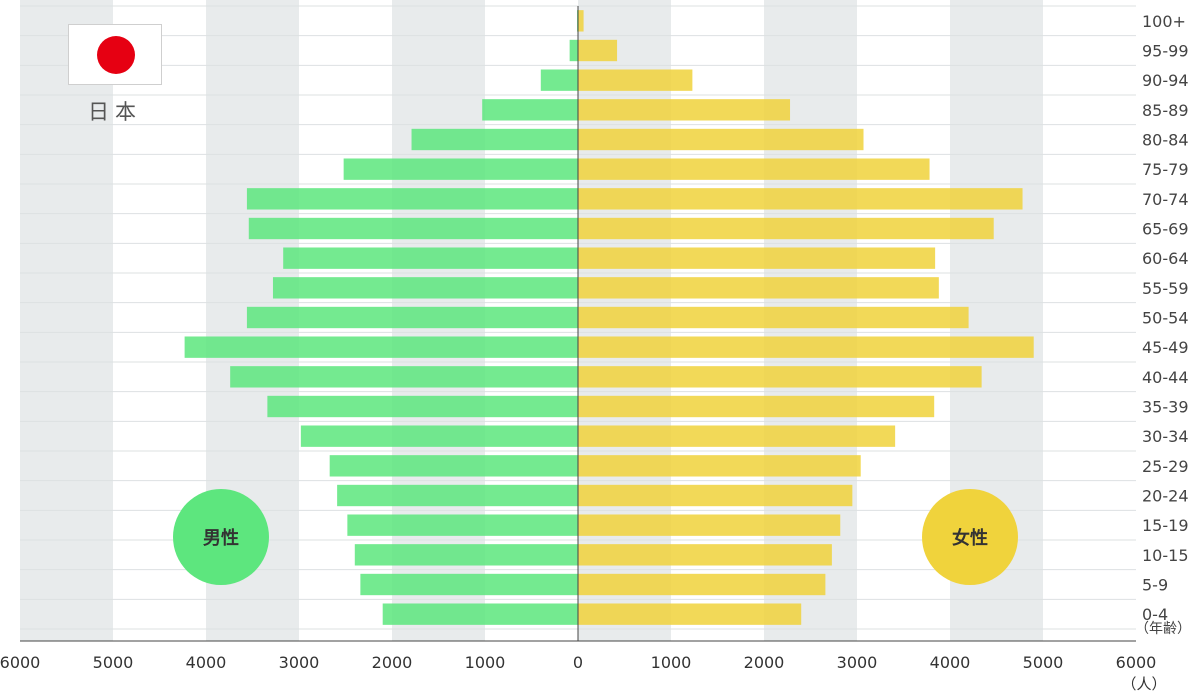 The width and height of the screenshot is (1192, 695). I want to click on age-label: 50-54, so click(1165, 318).